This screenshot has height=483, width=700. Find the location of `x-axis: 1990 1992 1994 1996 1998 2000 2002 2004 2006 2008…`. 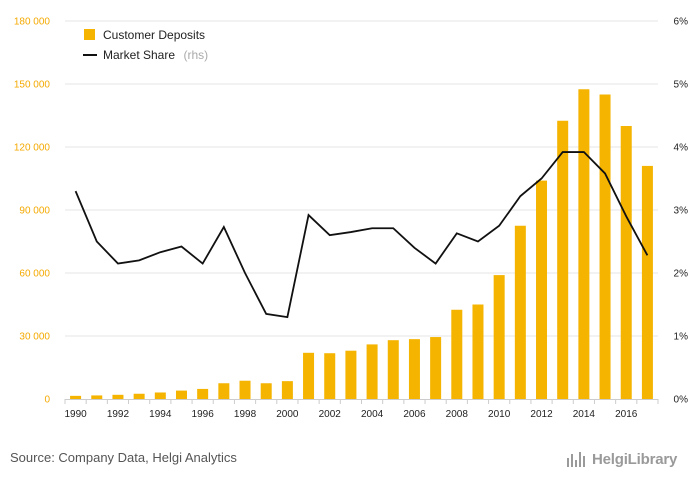

x-axis: 1990 1992 1994 1996 1998 2000 2002 2004 2006 2008… is located at coordinates (361, 409).